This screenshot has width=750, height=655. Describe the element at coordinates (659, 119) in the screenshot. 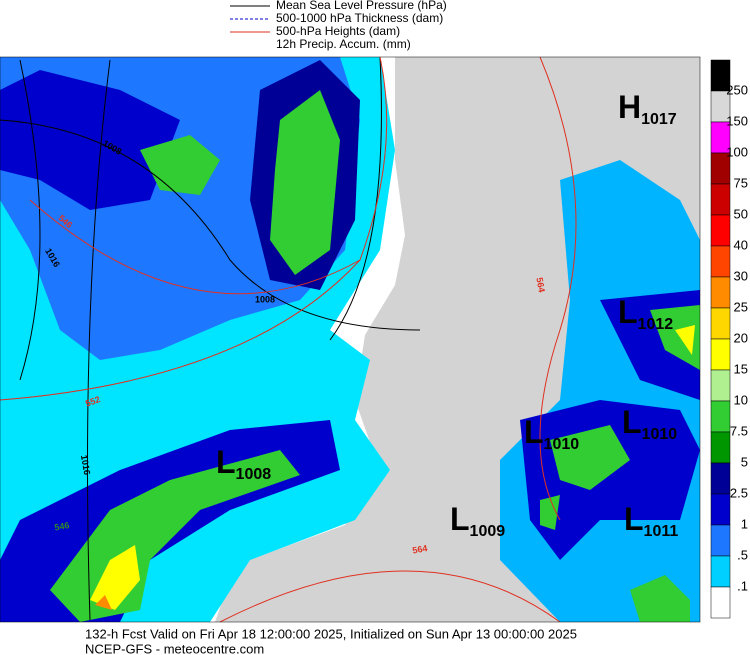

I see `pressure-value: 1017` at that location.